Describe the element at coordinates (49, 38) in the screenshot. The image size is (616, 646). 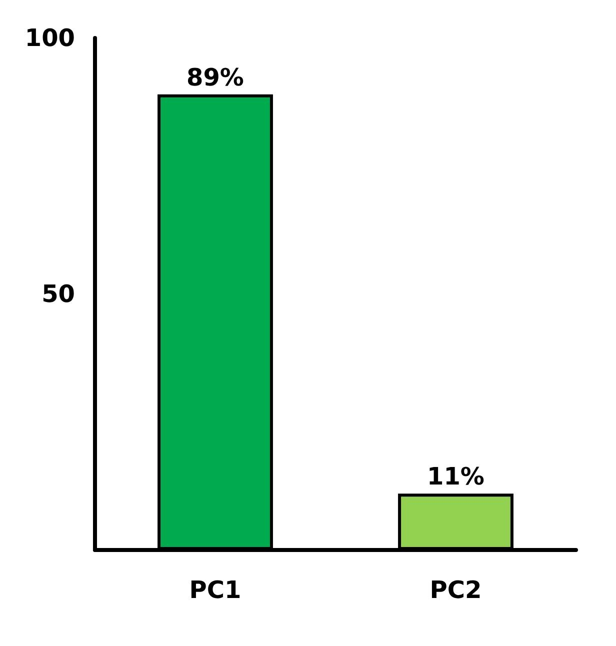
I see `y-tick-label: 100` at that location.